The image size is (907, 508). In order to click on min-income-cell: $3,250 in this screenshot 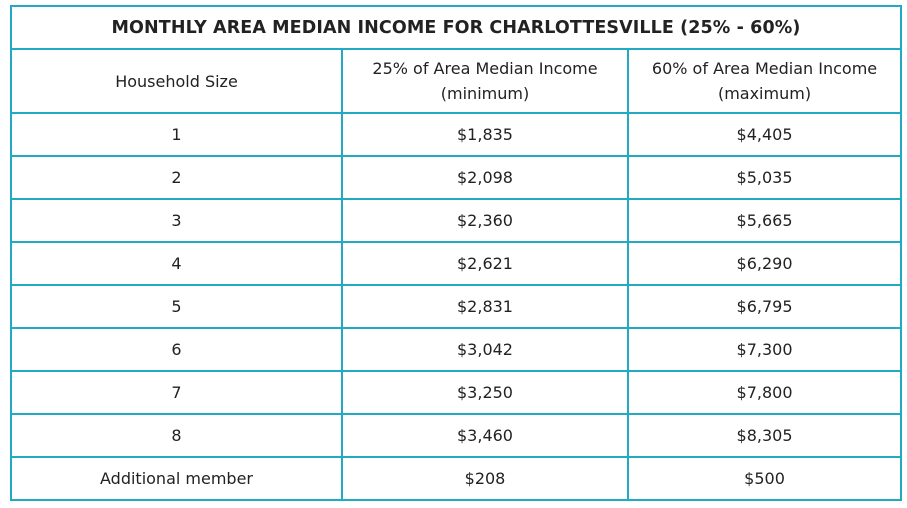, I will do `click(485, 392)`.